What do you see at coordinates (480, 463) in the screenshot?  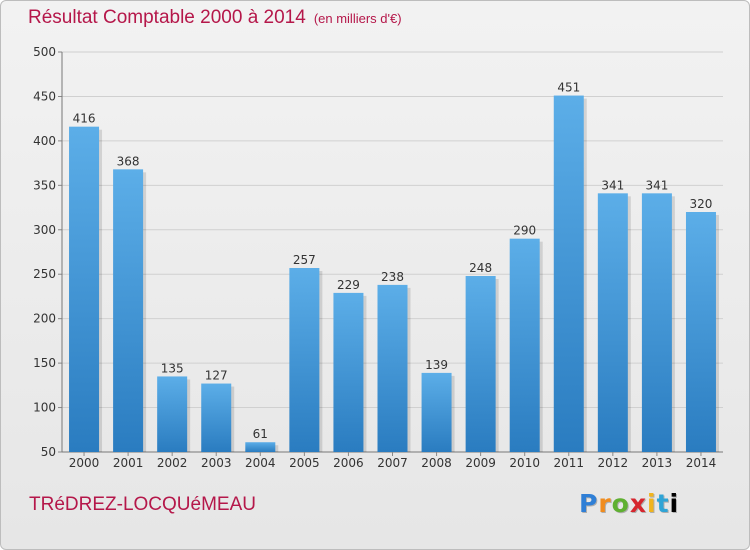 I see `x-tick-label: 2009` at bounding box center [480, 463].